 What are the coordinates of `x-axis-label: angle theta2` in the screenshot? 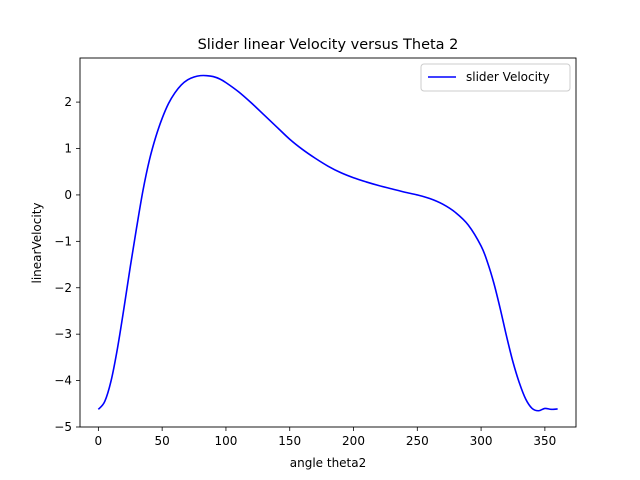 It's located at (328, 463).